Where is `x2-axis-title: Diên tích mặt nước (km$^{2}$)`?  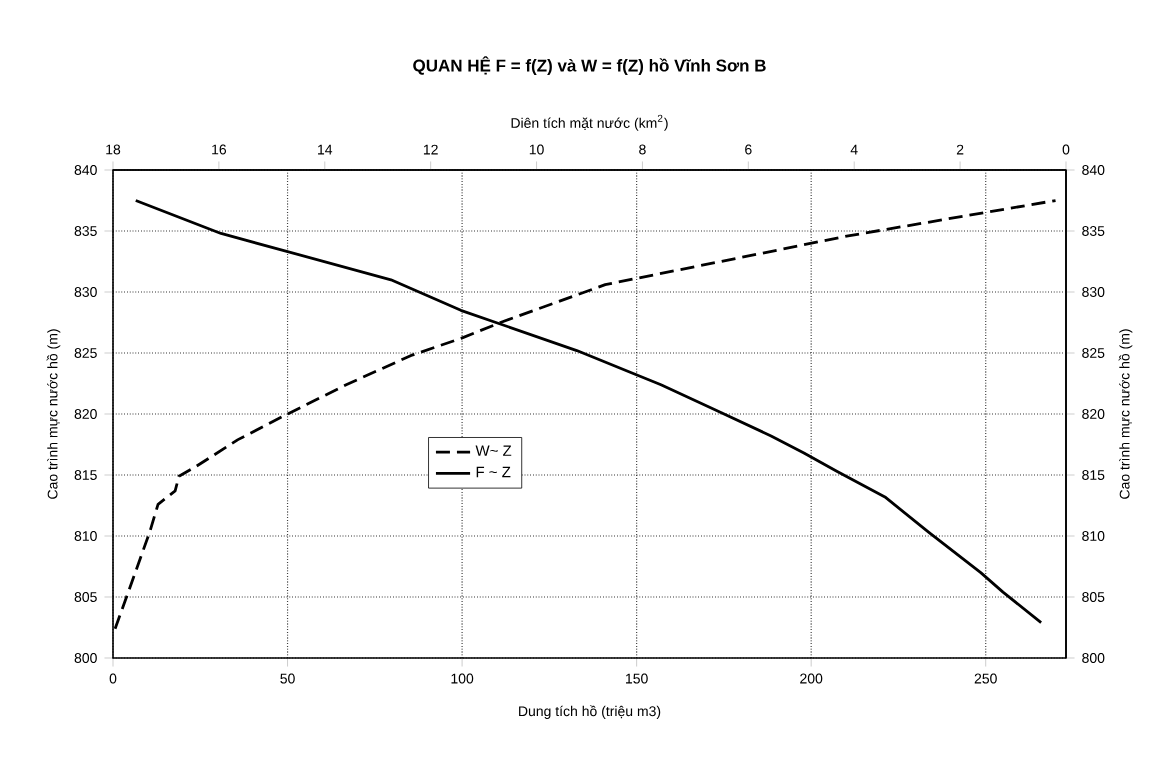 x2-axis-title: Diên tích mặt nước (km$^{2}$) is located at coordinates (589, 122).